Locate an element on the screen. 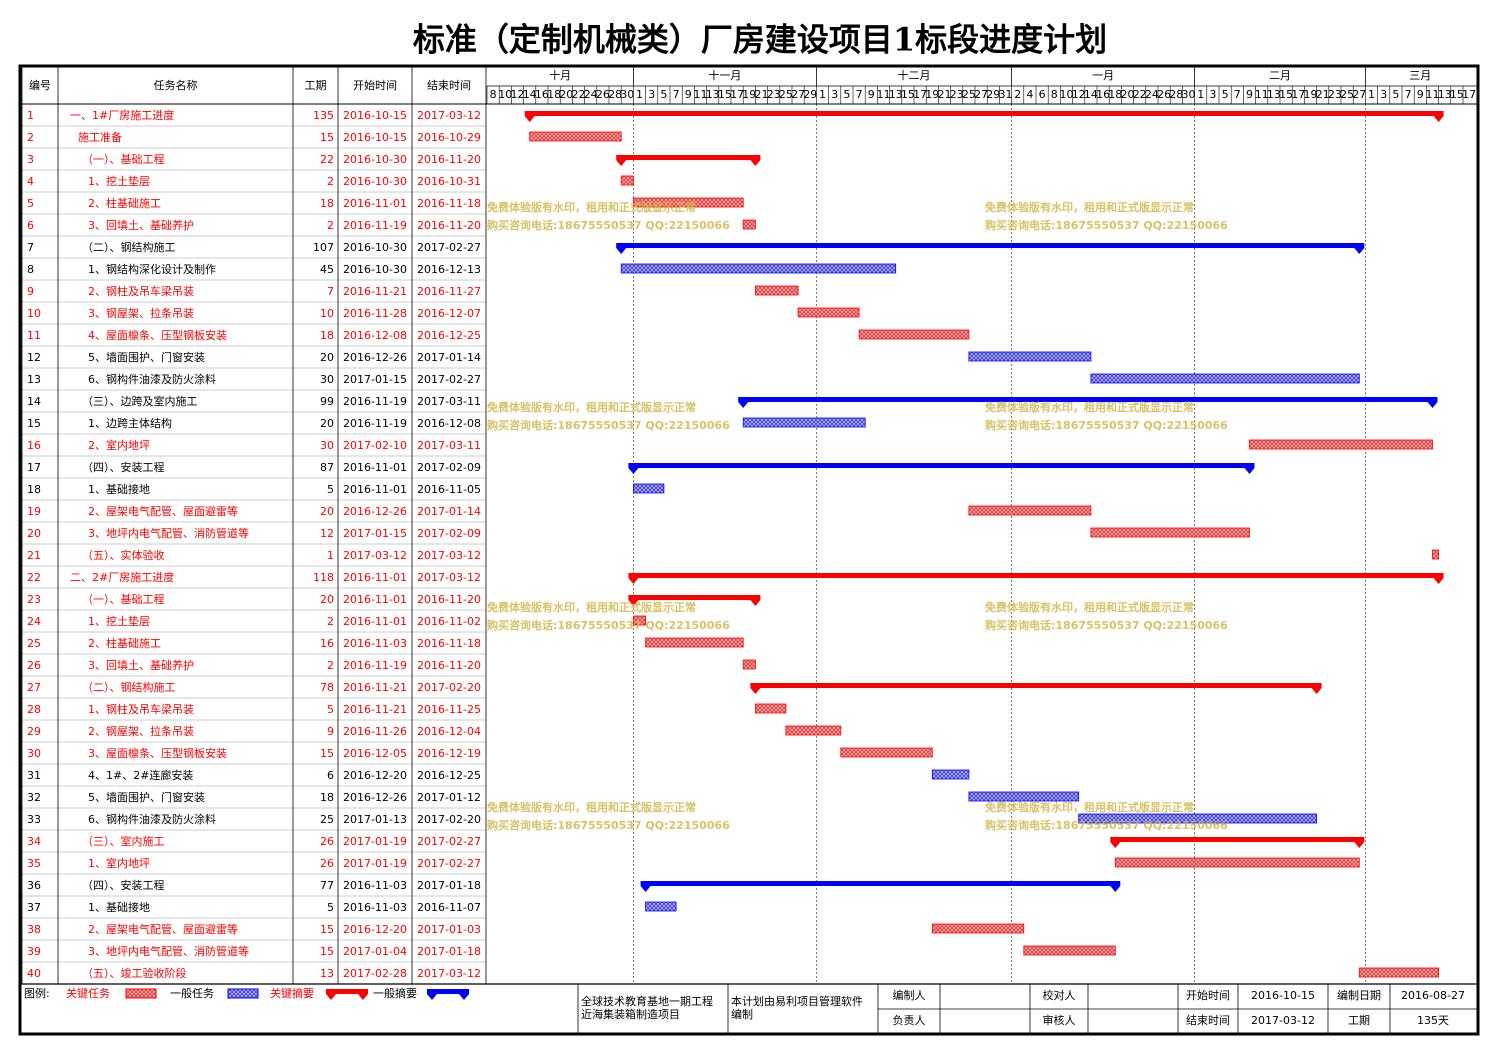 Image resolution: width=1497 pixels, height=1053 pixels. task-end: 2016-12-07 is located at coordinates (449, 313).